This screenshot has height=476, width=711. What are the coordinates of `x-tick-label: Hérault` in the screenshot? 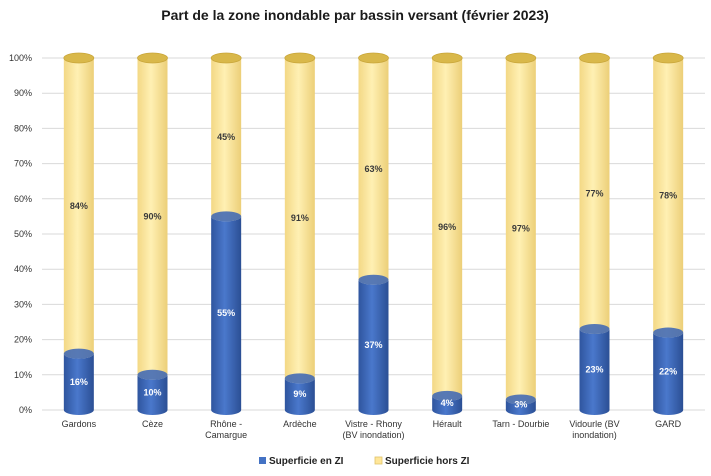 It's located at (448, 424).